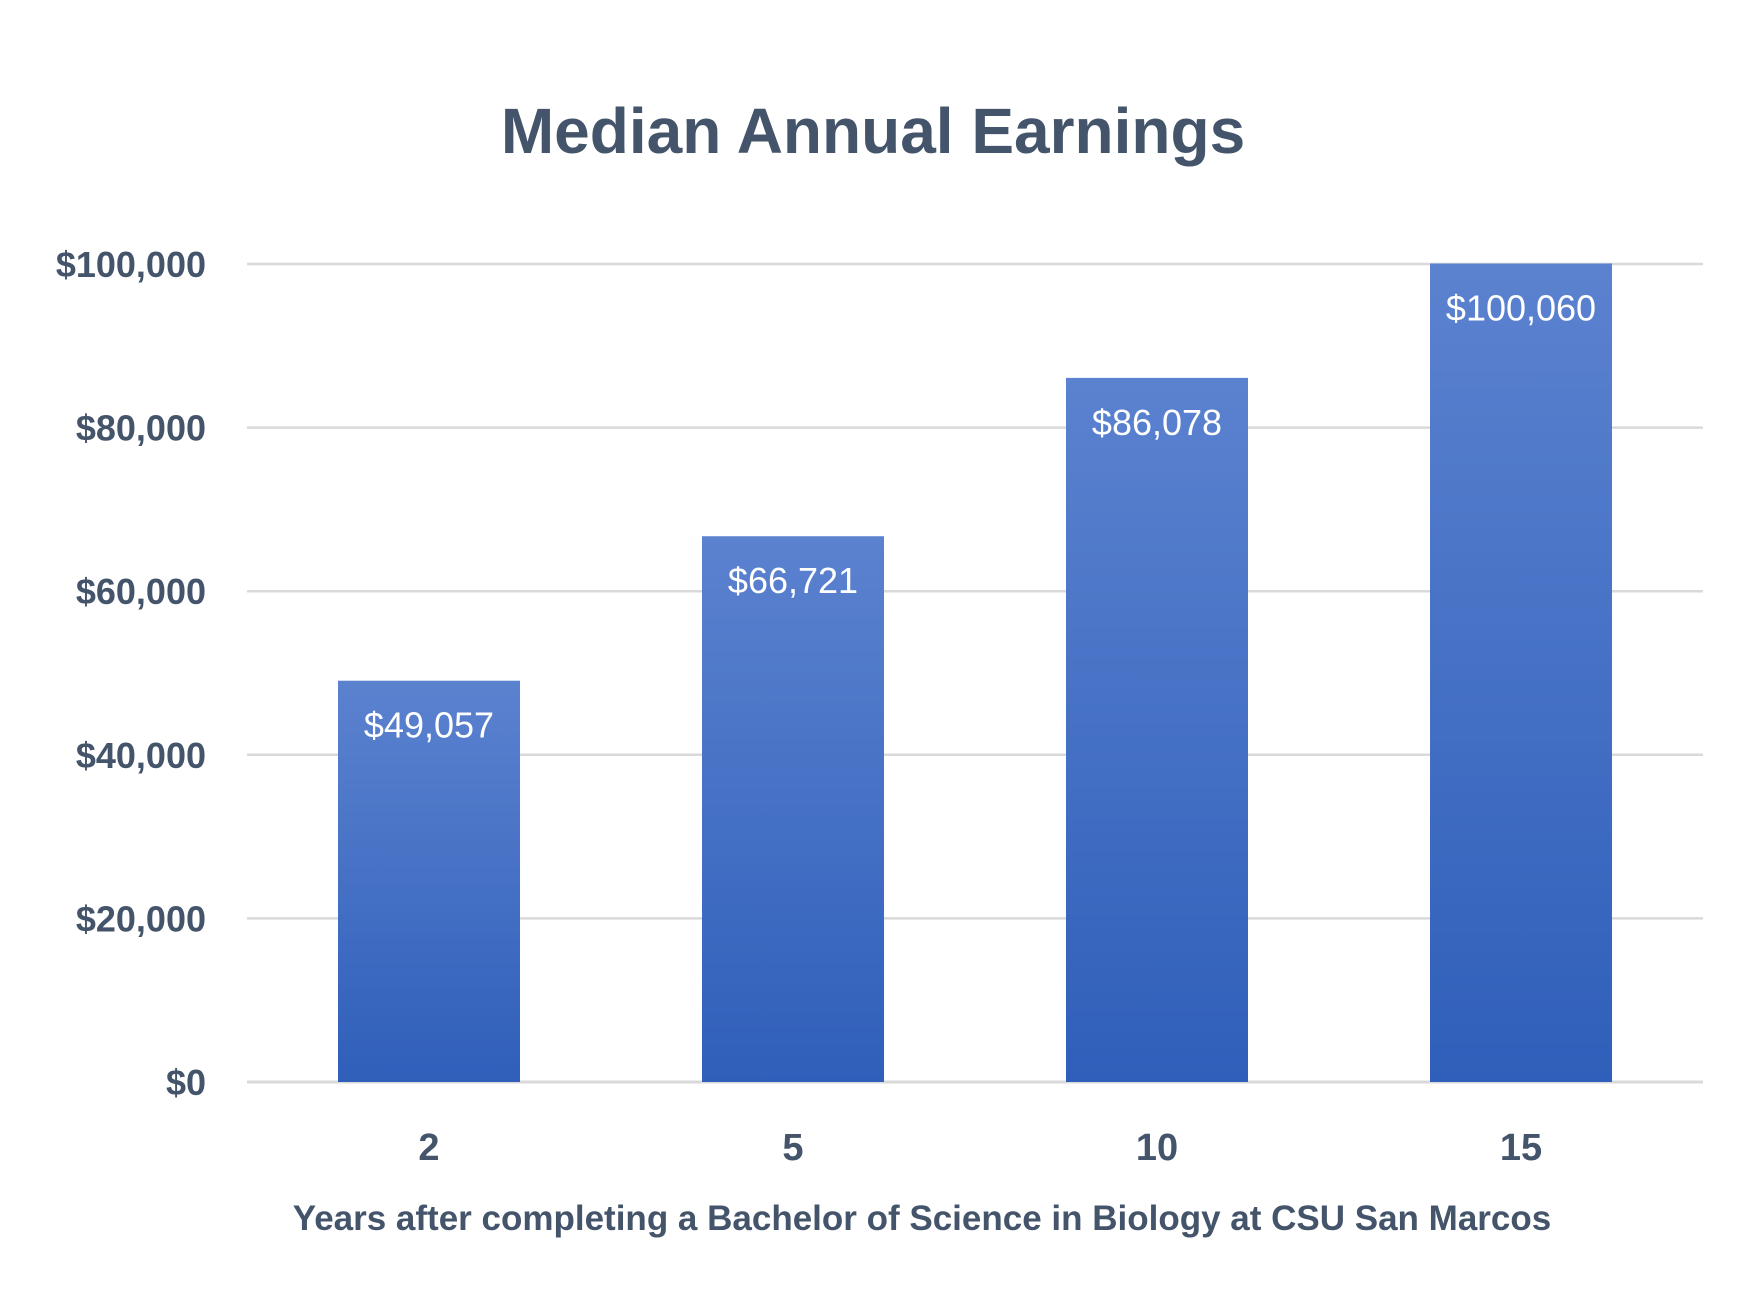  Describe the element at coordinates (1521, 308) in the screenshot. I see `bar-data-label: $100,060` at that location.